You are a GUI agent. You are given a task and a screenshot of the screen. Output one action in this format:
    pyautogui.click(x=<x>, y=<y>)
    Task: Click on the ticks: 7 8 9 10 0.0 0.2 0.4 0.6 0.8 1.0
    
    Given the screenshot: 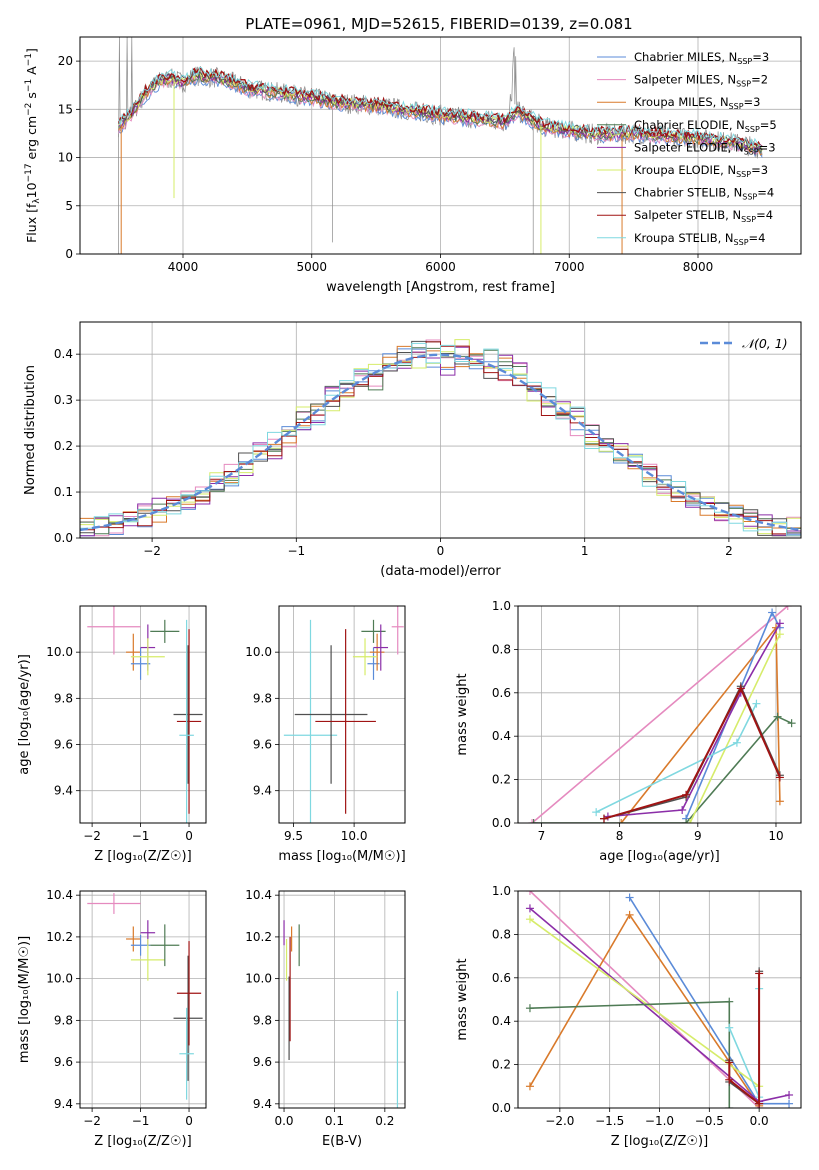 What is the action you would take?
    pyautogui.click(x=638, y=721)
    